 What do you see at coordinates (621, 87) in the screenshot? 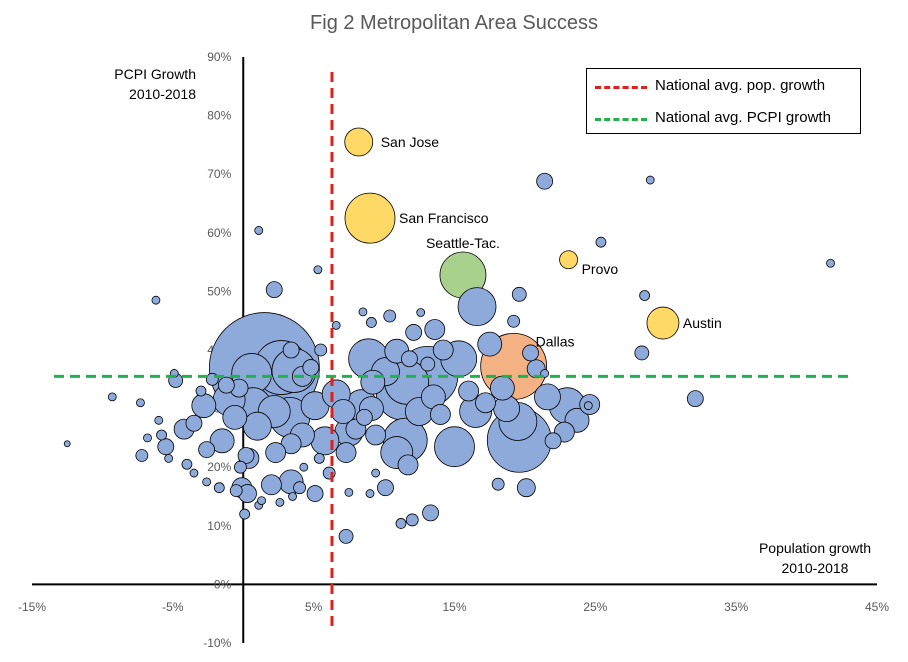
I see `legend-swatch-red-dashed` at bounding box center [621, 87].